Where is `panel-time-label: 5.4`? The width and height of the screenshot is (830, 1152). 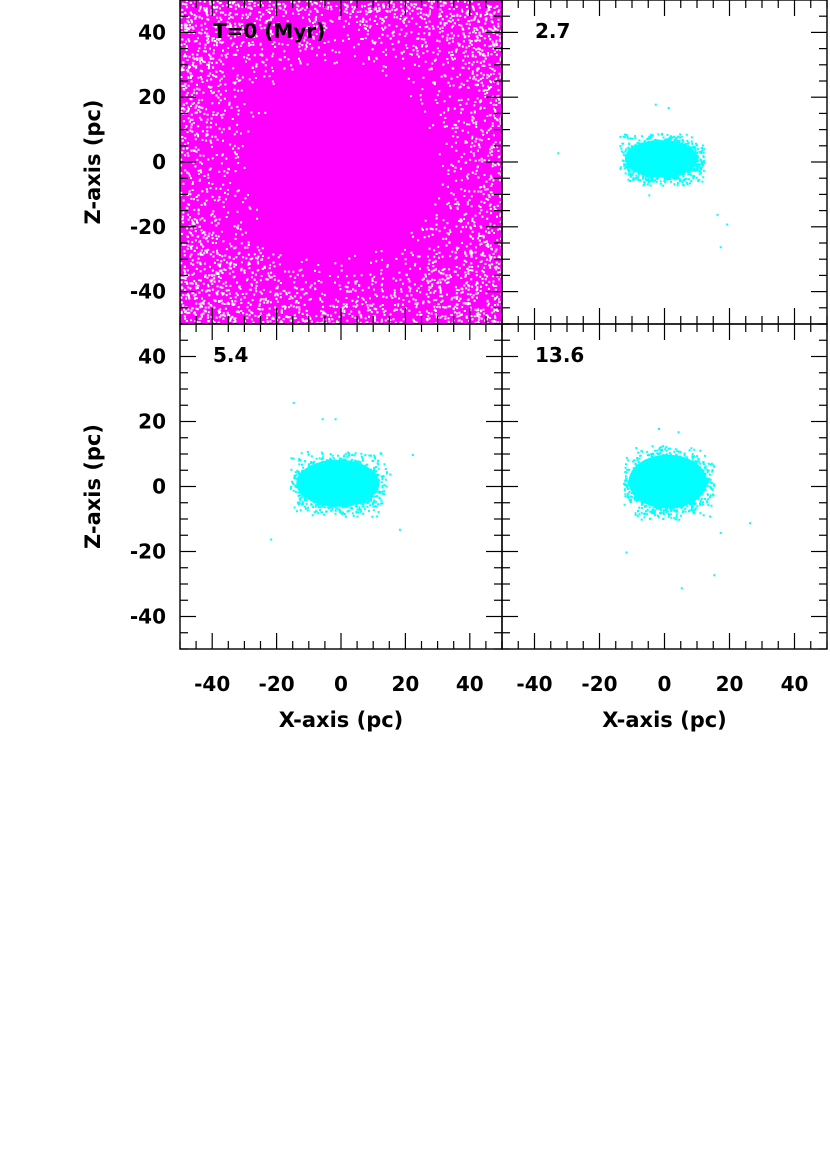
panel-time-label: 5.4 is located at coordinates (230, 355).